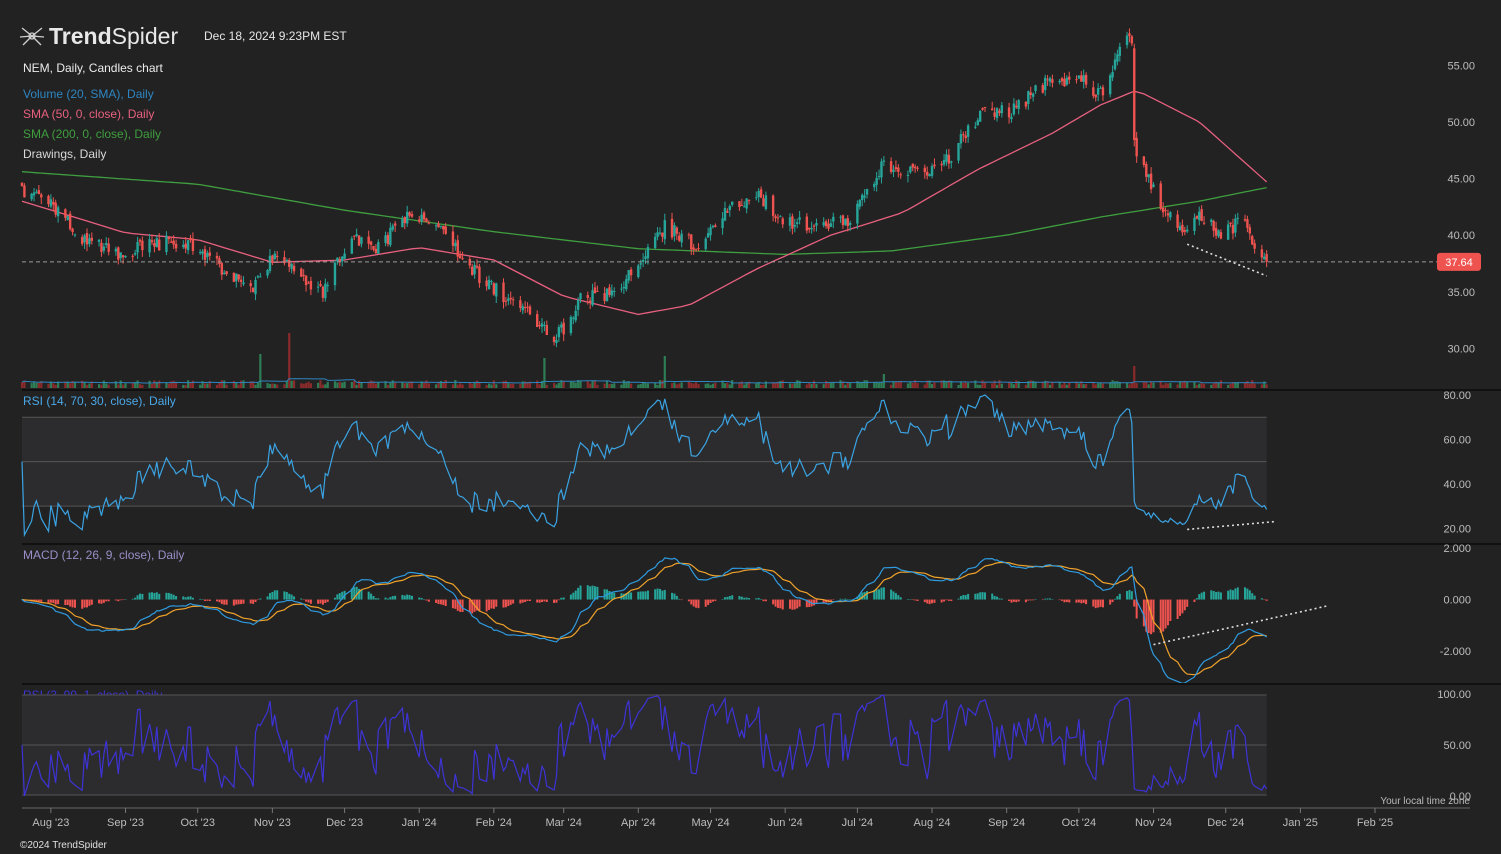 This screenshot has height=854, width=1501. What do you see at coordinates (88, 114) in the screenshot?
I see `legend-sma50: SMA (50, 0, close), Daily` at bounding box center [88, 114].